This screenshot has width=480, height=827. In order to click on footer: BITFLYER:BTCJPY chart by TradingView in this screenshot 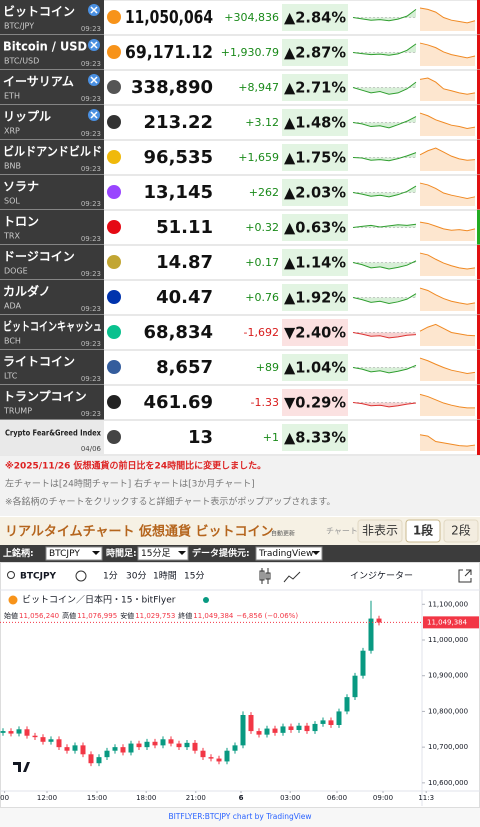, I will do `click(239, 816)`.